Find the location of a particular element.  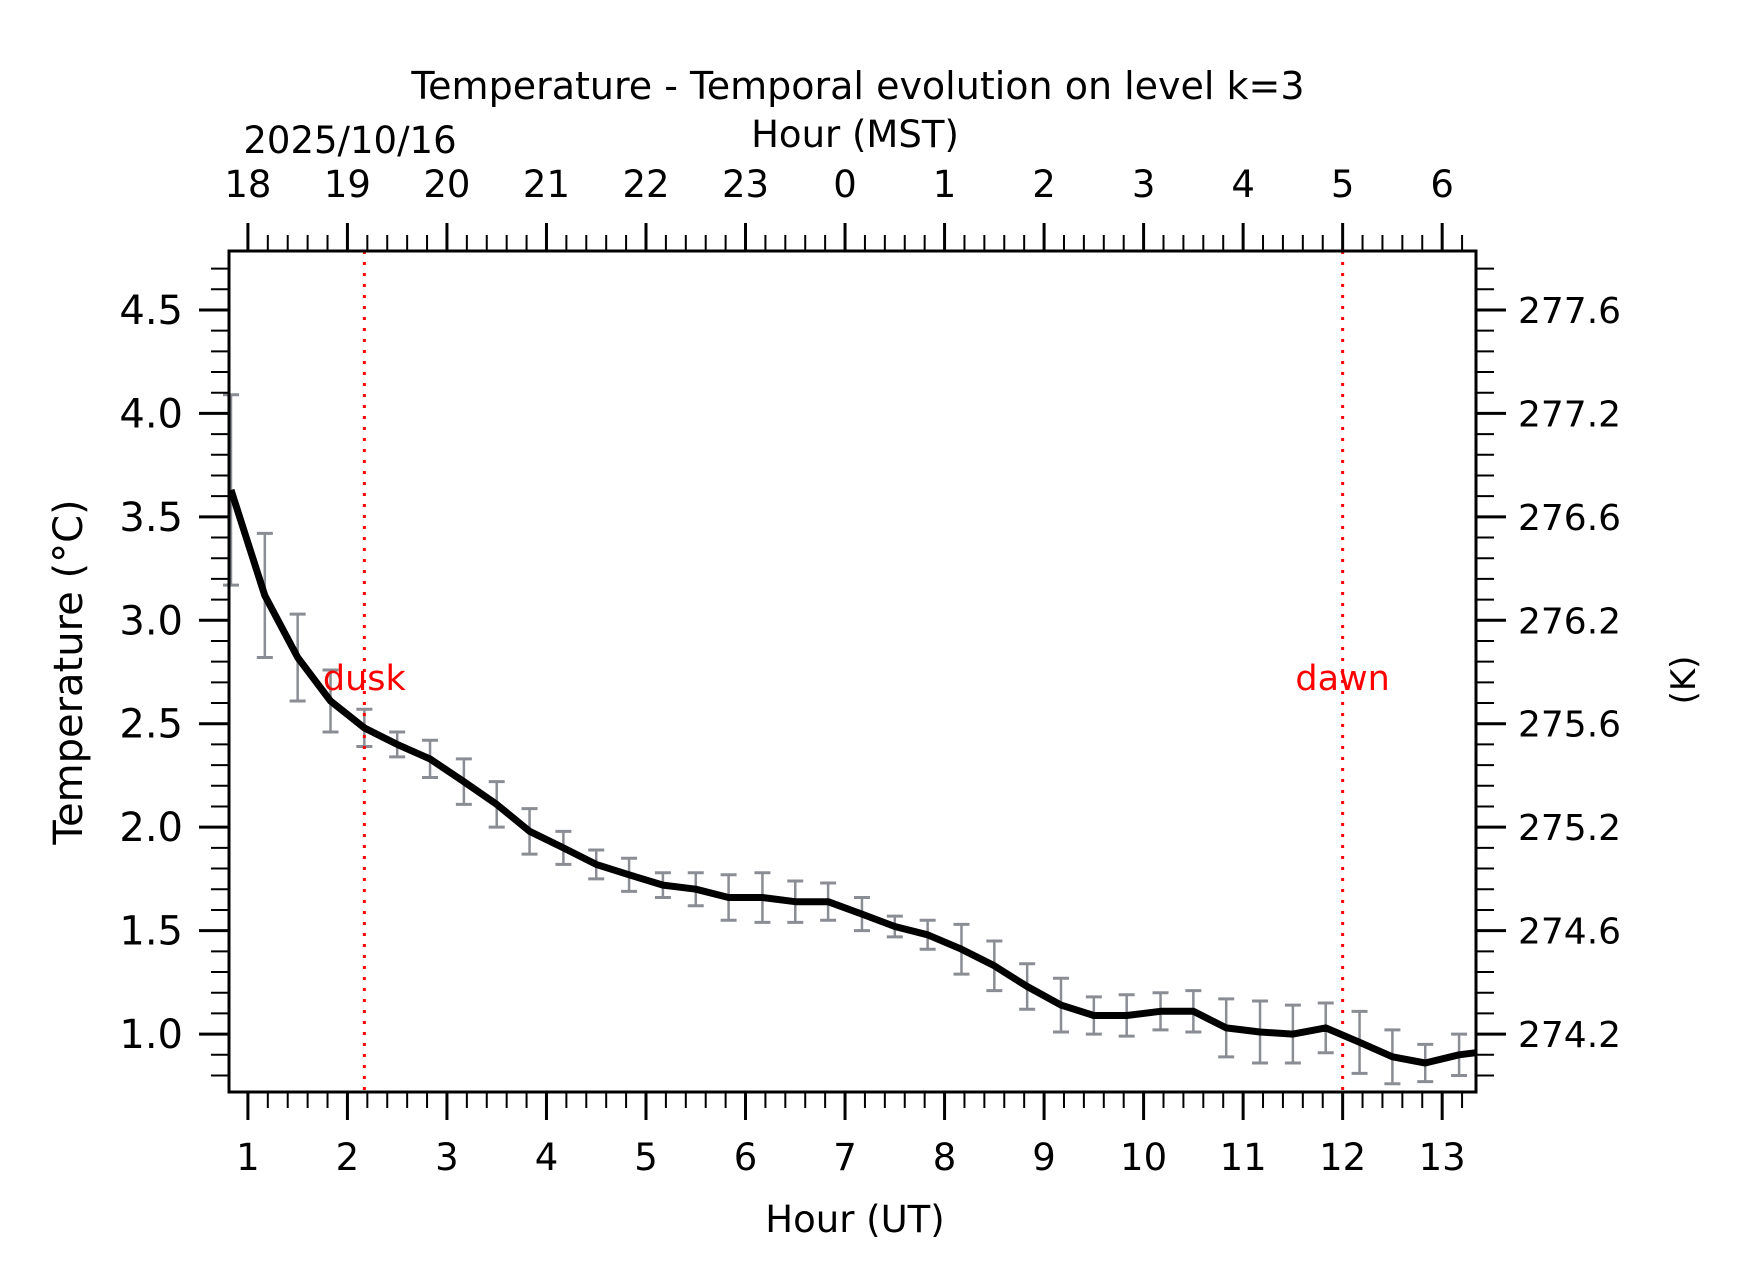

x-tick-label: 2 is located at coordinates (348, 1157).